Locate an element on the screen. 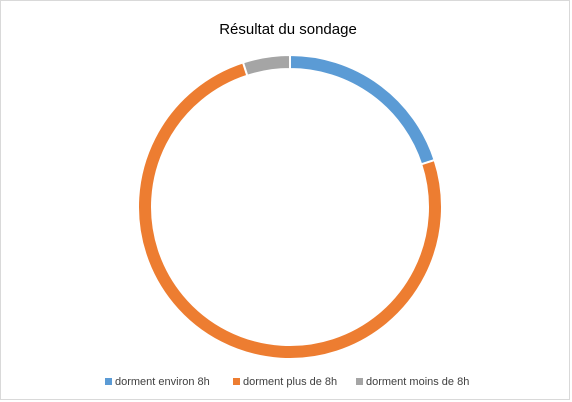 The image size is (572, 402). legend-label: dorment environ 8h is located at coordinates (162, 382).